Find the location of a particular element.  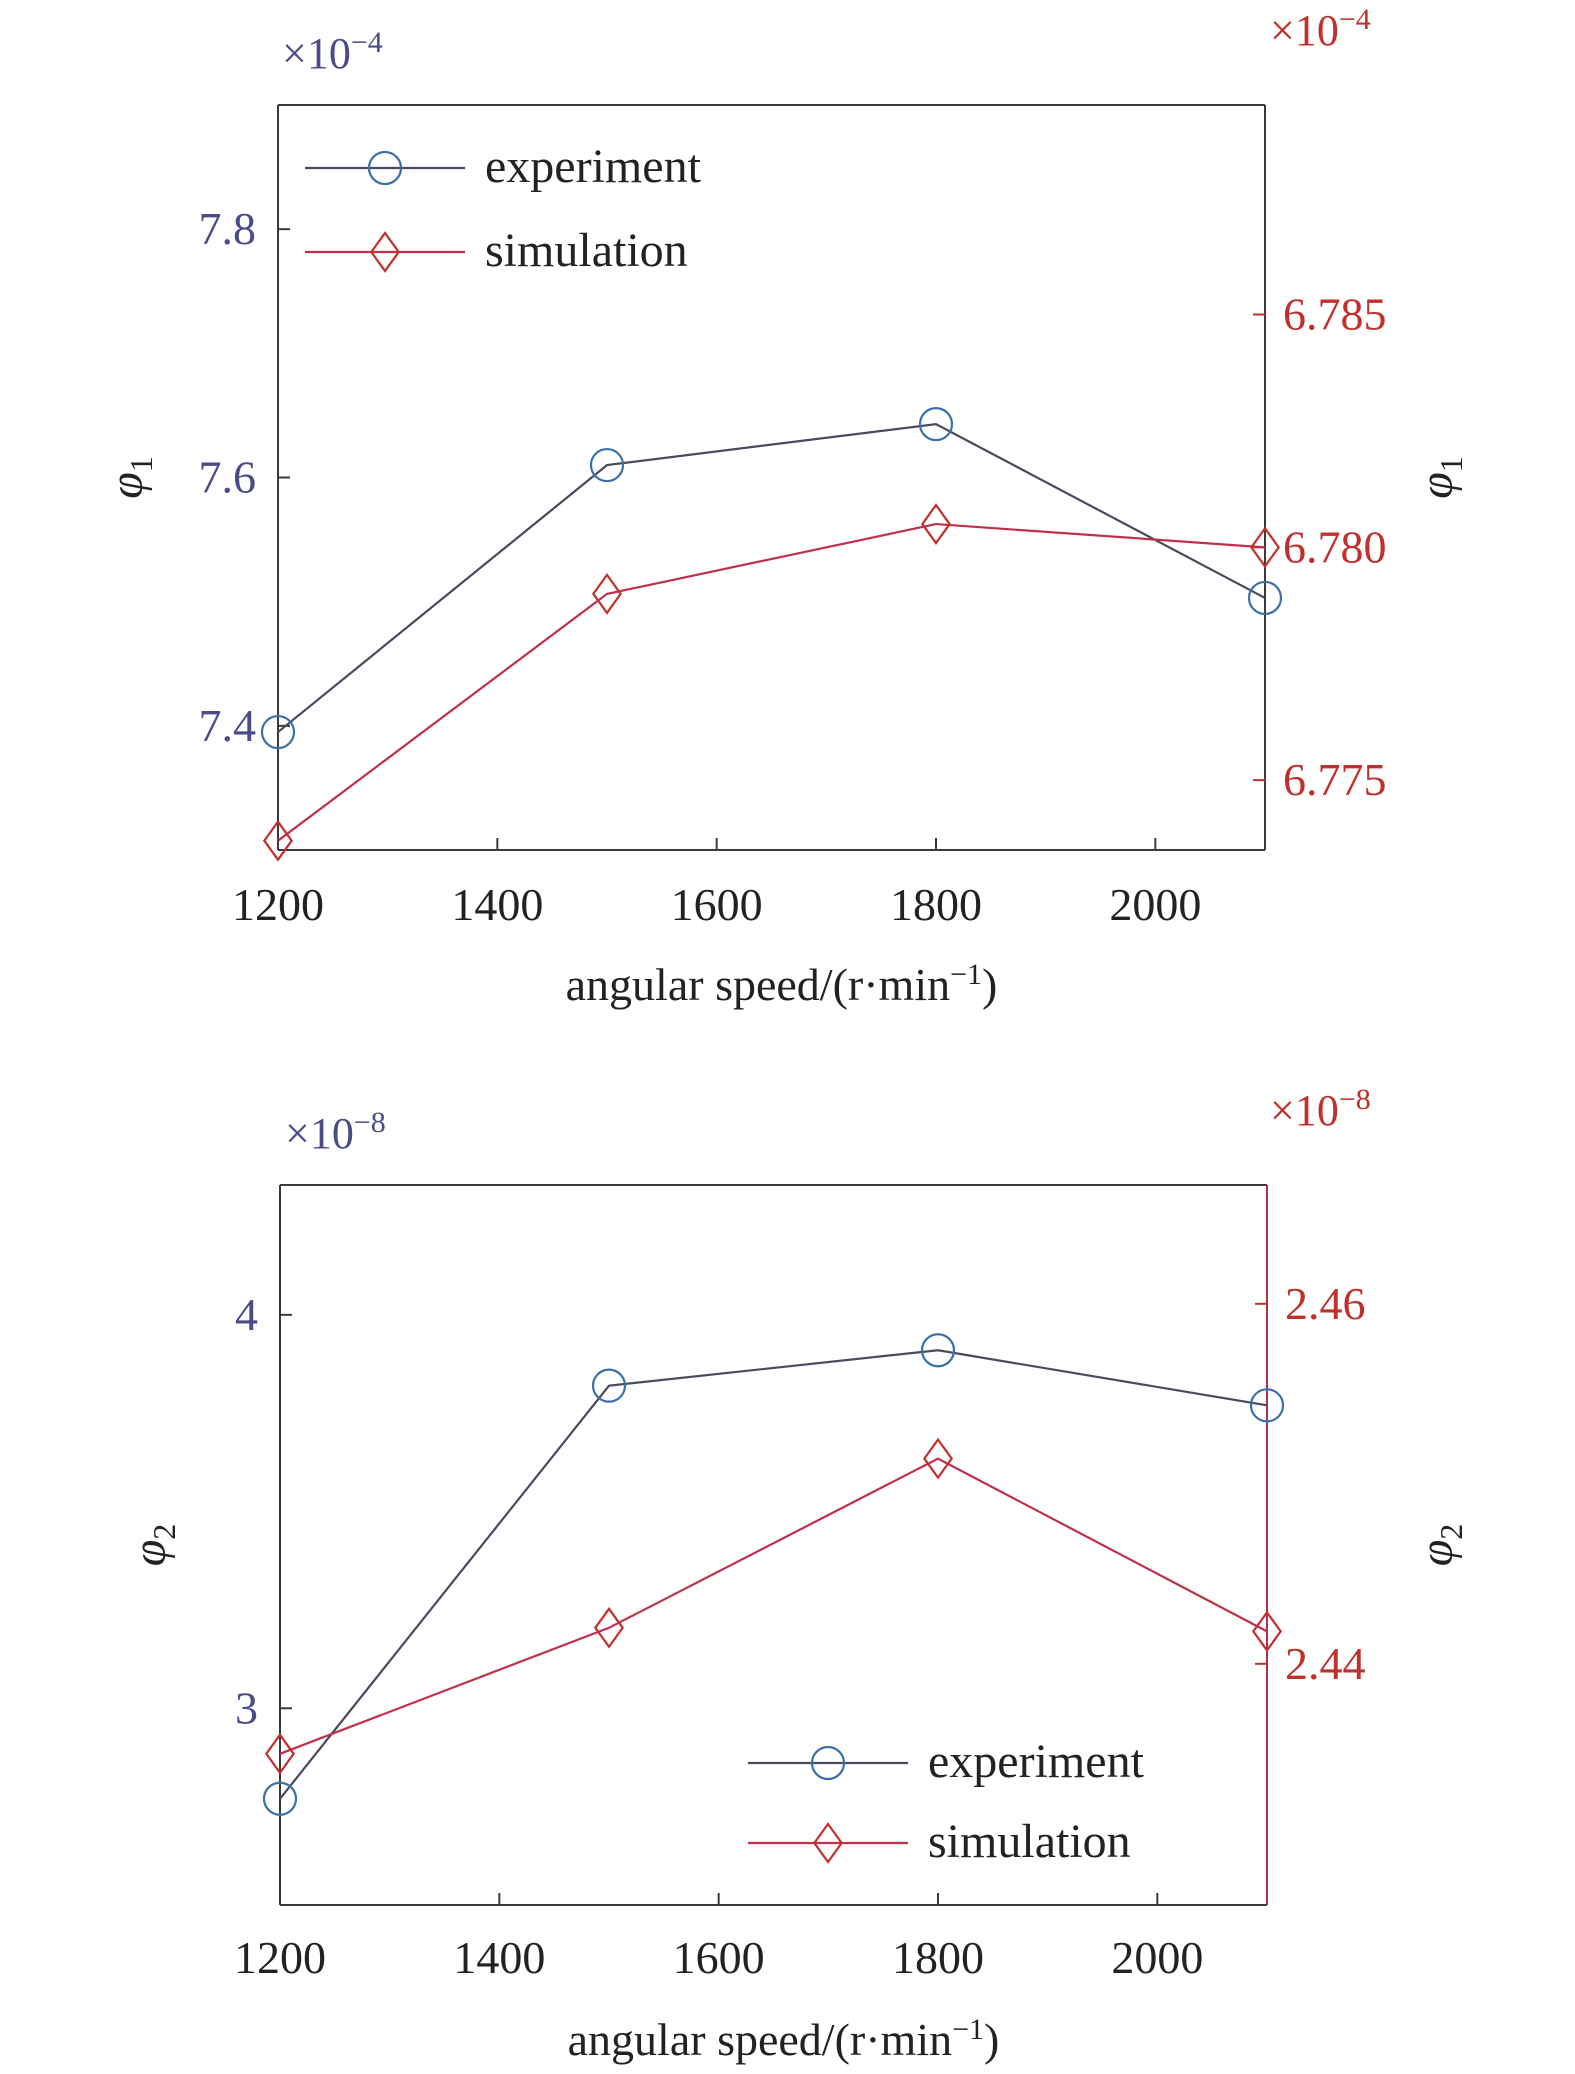

y-left-axis-label-text: φ2 is located at coordinates (152, 1545).